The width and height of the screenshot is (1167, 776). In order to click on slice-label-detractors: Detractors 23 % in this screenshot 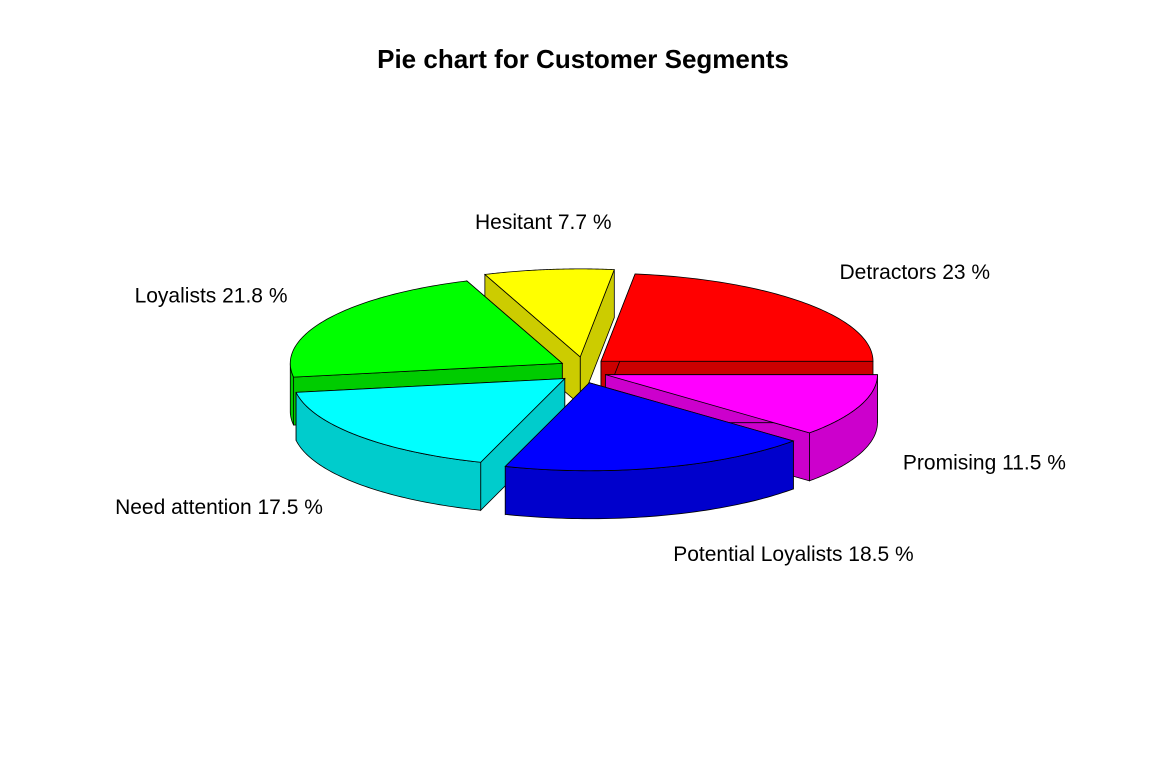, I will do `click(915, 272)`.